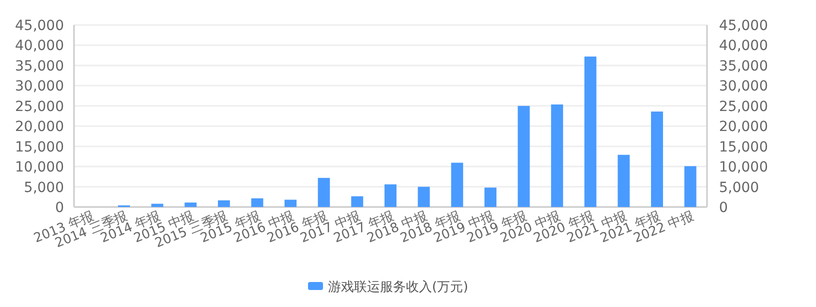  Describe the element at coordinates (739, 188) in the screenshot. I see `y2-tick-label: 5,000` at that location.